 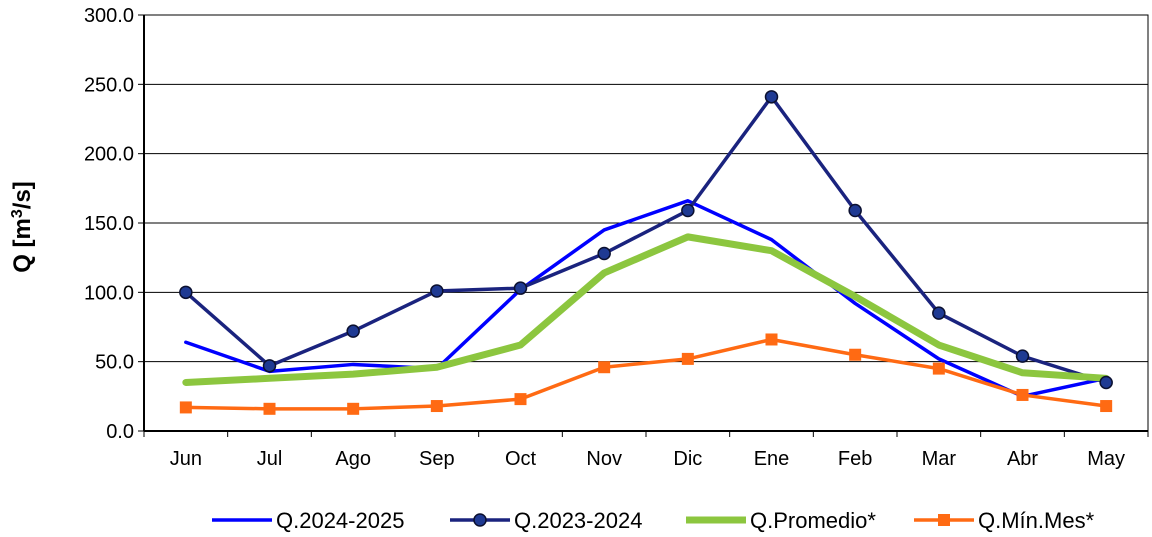 What do you see at coordinates (270, 459) in the screenshot?
I see `x-tick-label: Jul` at bounding box center [270, 459].